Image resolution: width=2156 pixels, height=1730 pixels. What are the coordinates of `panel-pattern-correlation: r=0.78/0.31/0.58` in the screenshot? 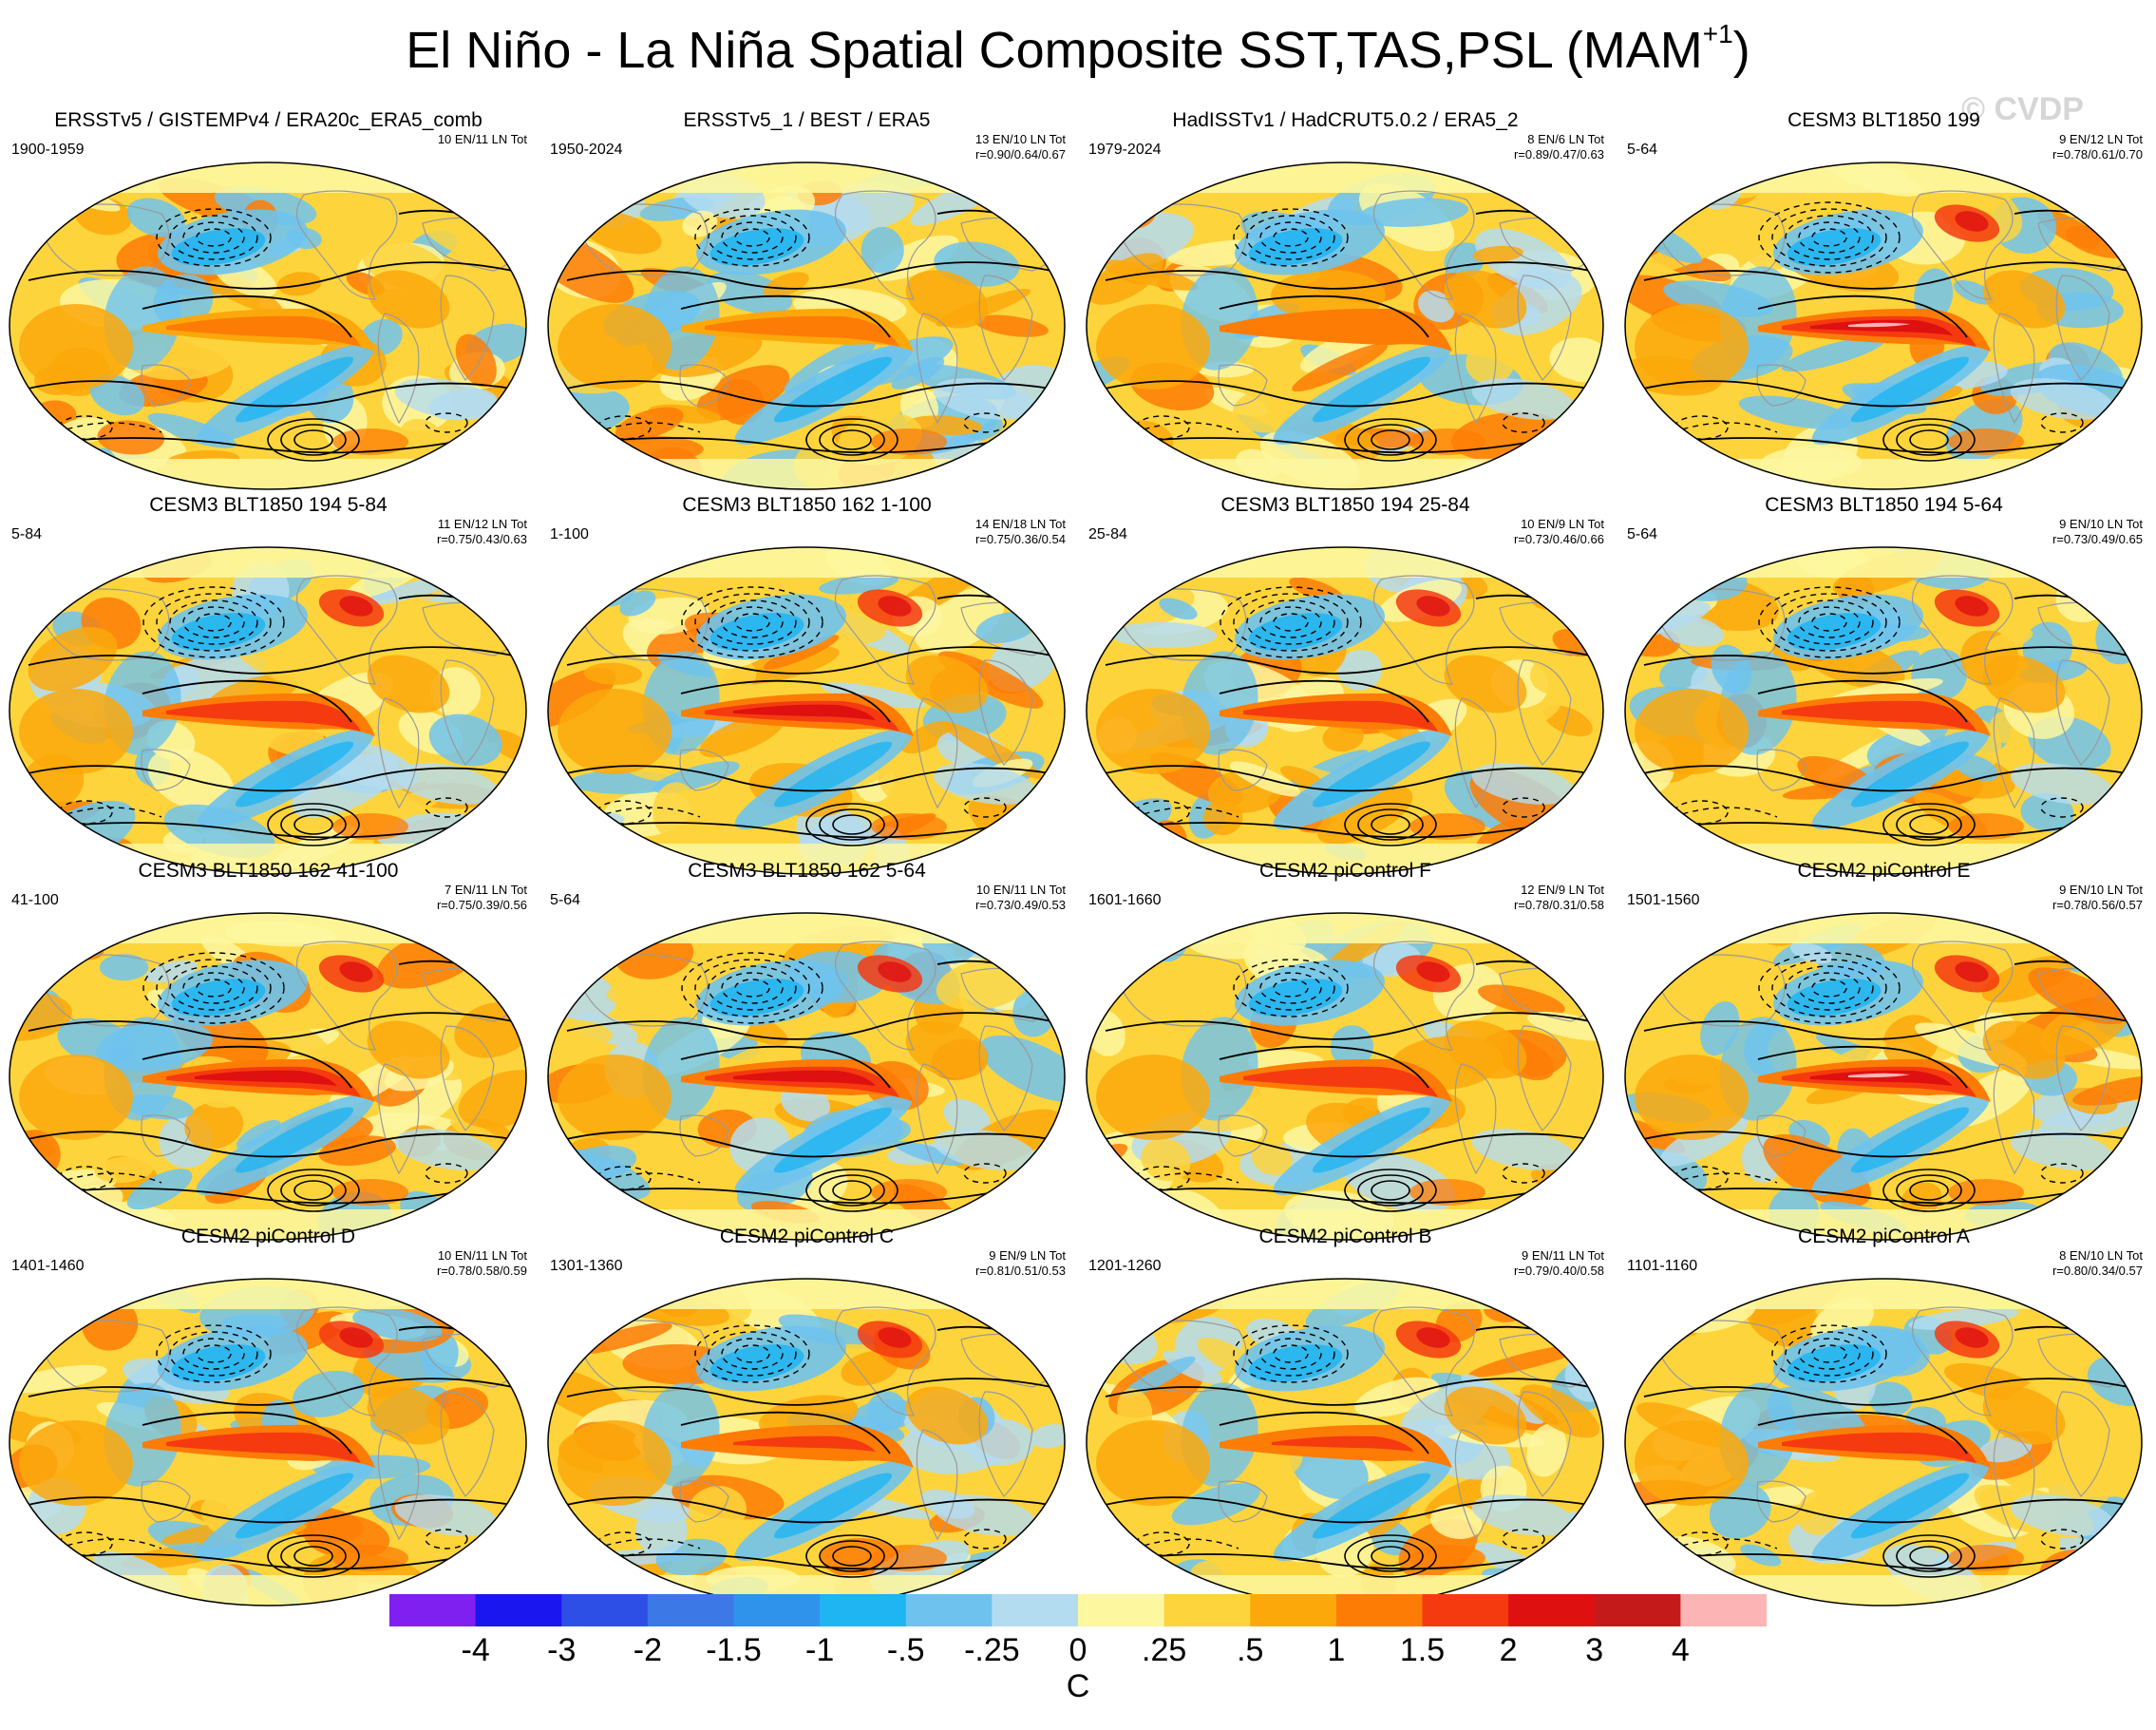 It's located at (1558, 906).